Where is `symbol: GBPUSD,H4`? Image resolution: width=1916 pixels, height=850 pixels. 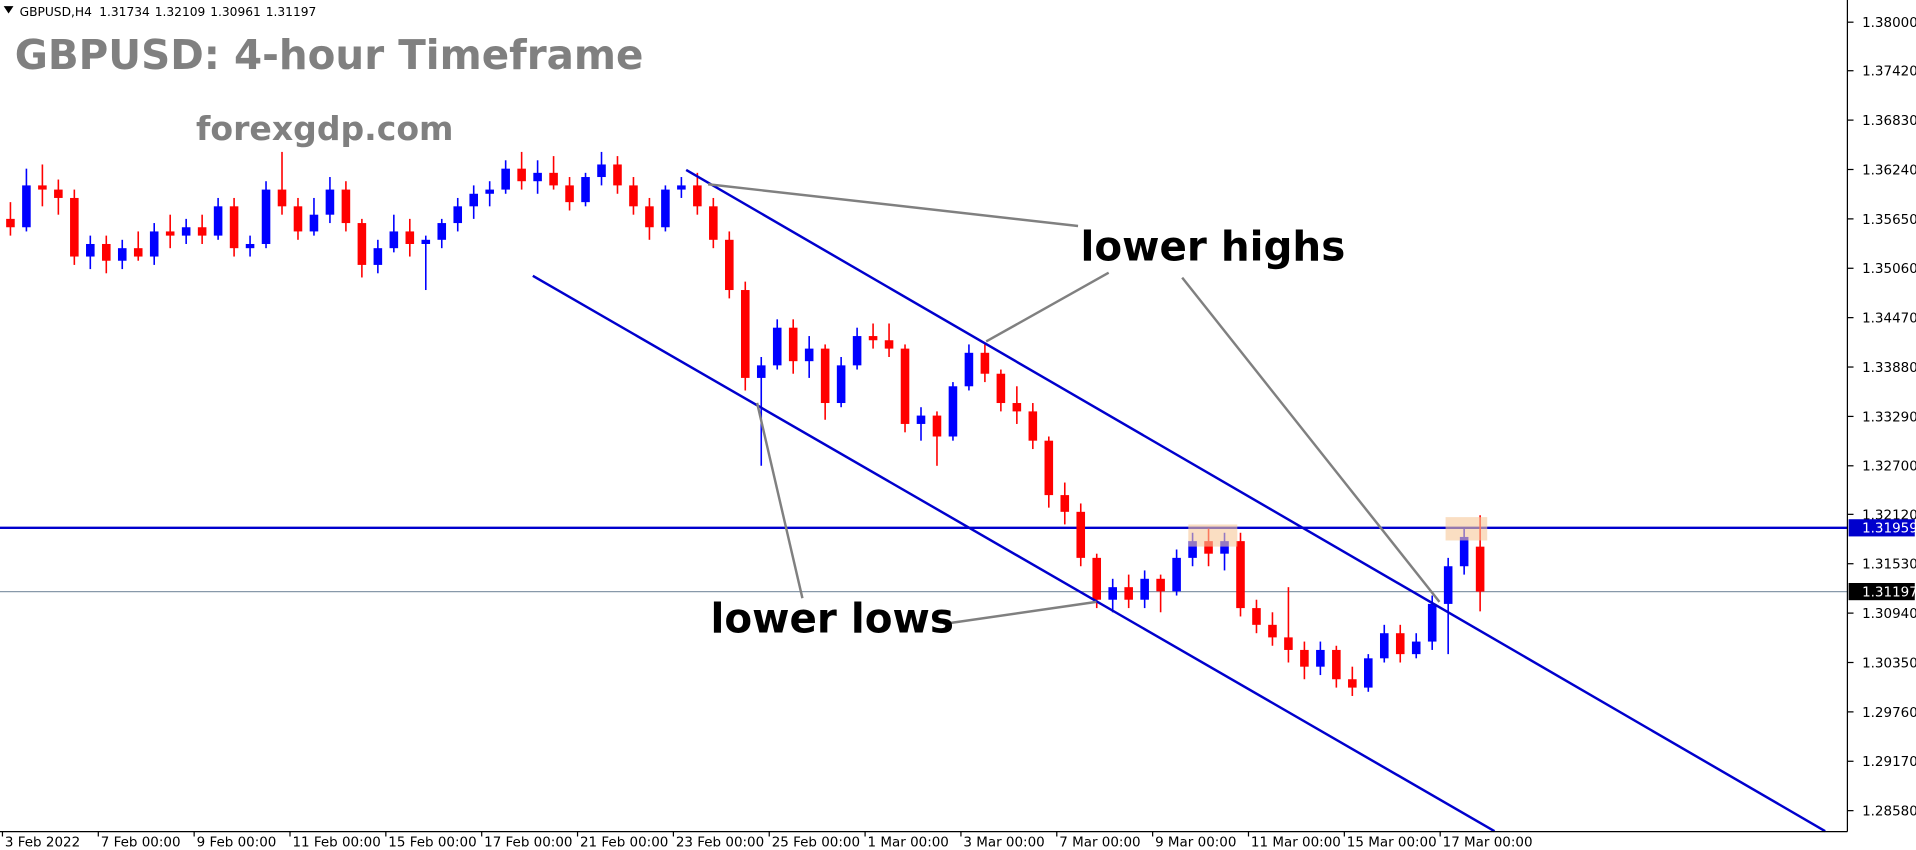
symbol: GBPUSD,H4 is located at coordinates (56, 12).